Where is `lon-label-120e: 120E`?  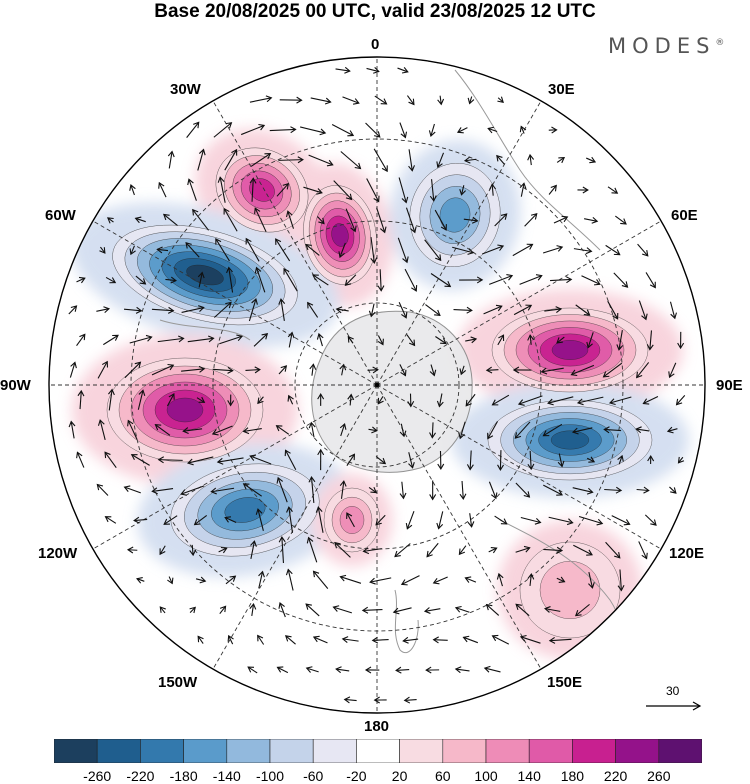 lon-label-120e: 120E is located at coordinates (686, 553).